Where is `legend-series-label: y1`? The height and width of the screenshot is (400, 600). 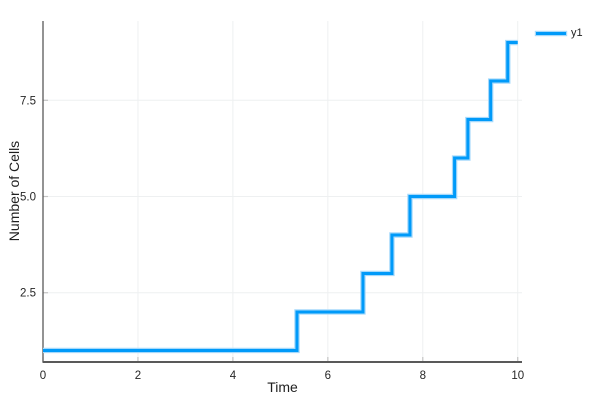 legend-series-label: y1 is located at coordinates (577, 33).